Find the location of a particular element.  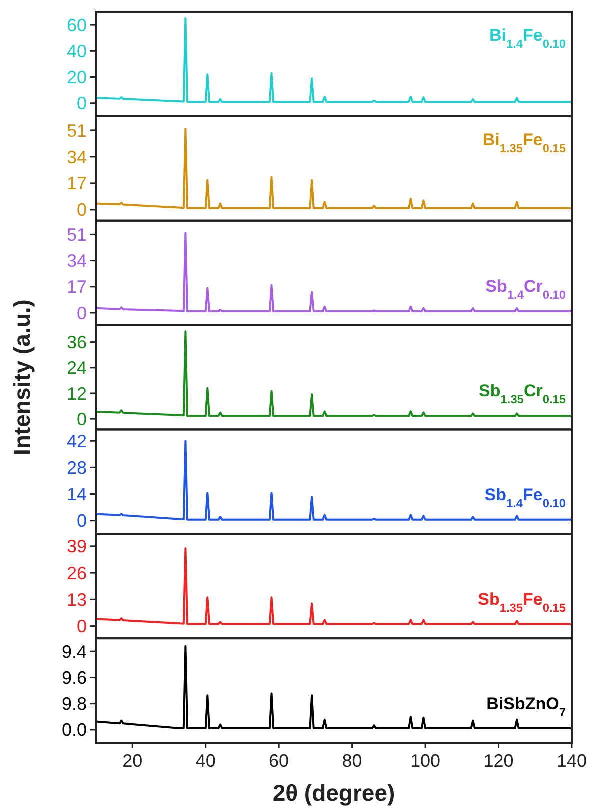

y-tick-label: 20 is located at coordinates (76, 78).